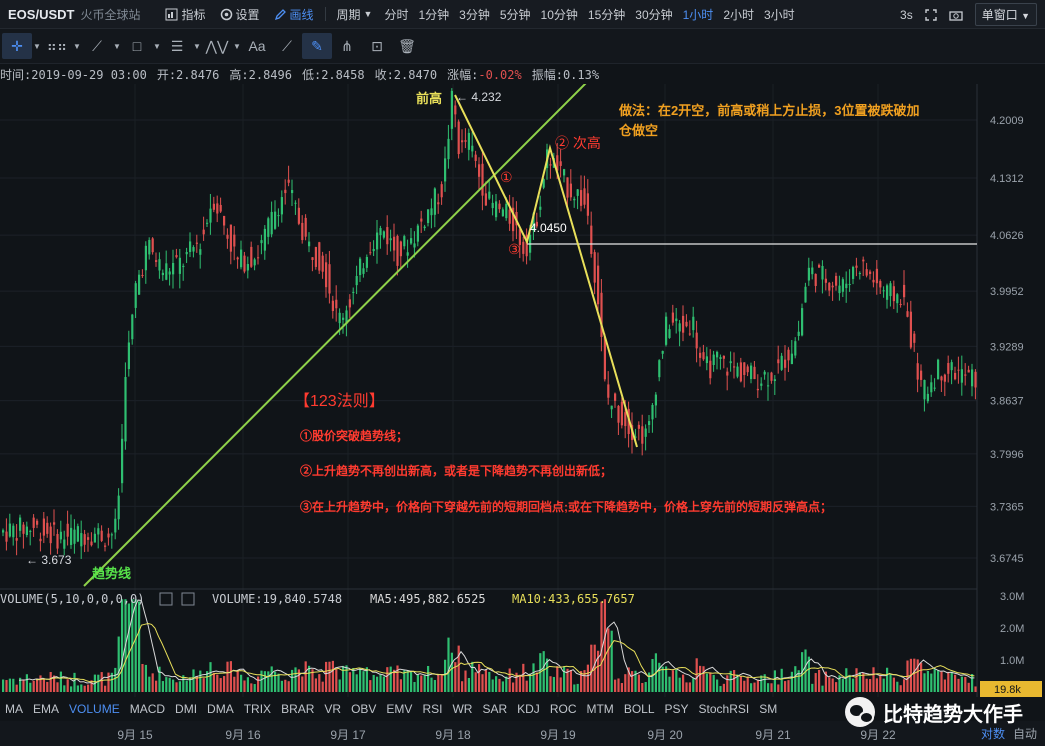 This screenshot has height=746, width=1045. What do you see at coordinates (768, 709) in the screenshot?
I see `indicator-tab: SM` at bounding box center [768, 709].